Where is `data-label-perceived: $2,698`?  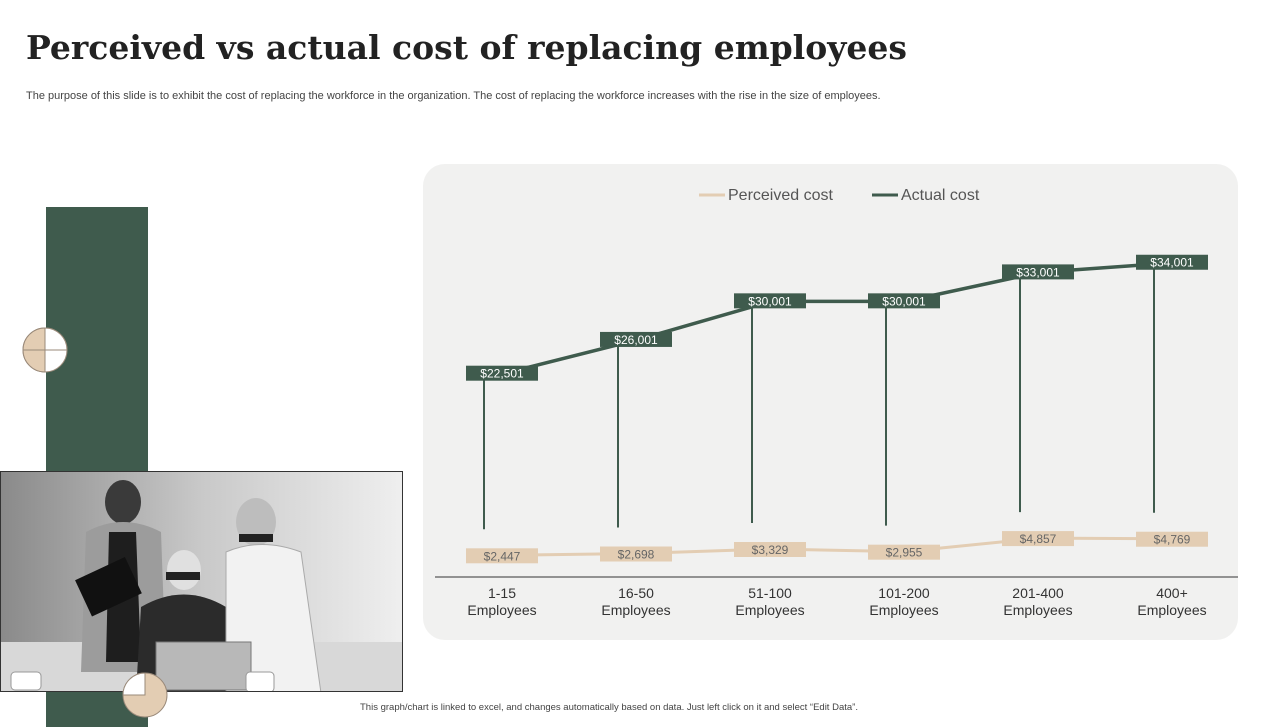 data-label-perceived: $2,698 is located at coordinates (636, 555).